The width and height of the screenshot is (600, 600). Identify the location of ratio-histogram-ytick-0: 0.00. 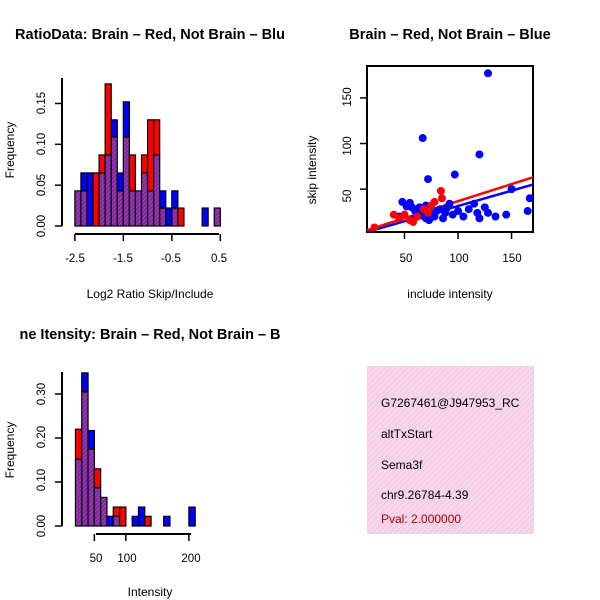
(42, 226).